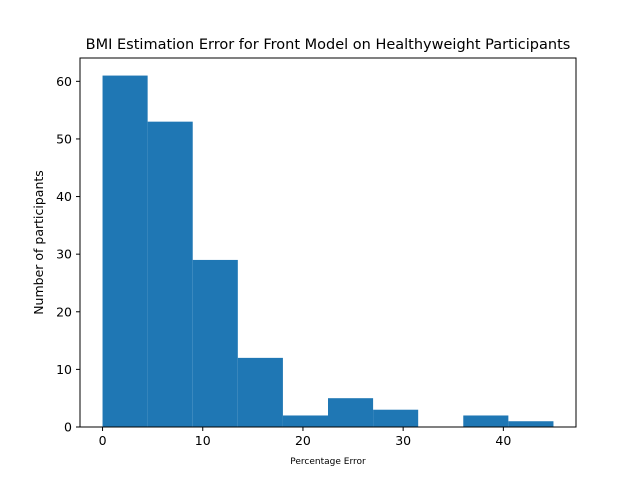 This screenshot has width=640, height=480. I want to click on x-tick-label: 10, so click(203, 440).